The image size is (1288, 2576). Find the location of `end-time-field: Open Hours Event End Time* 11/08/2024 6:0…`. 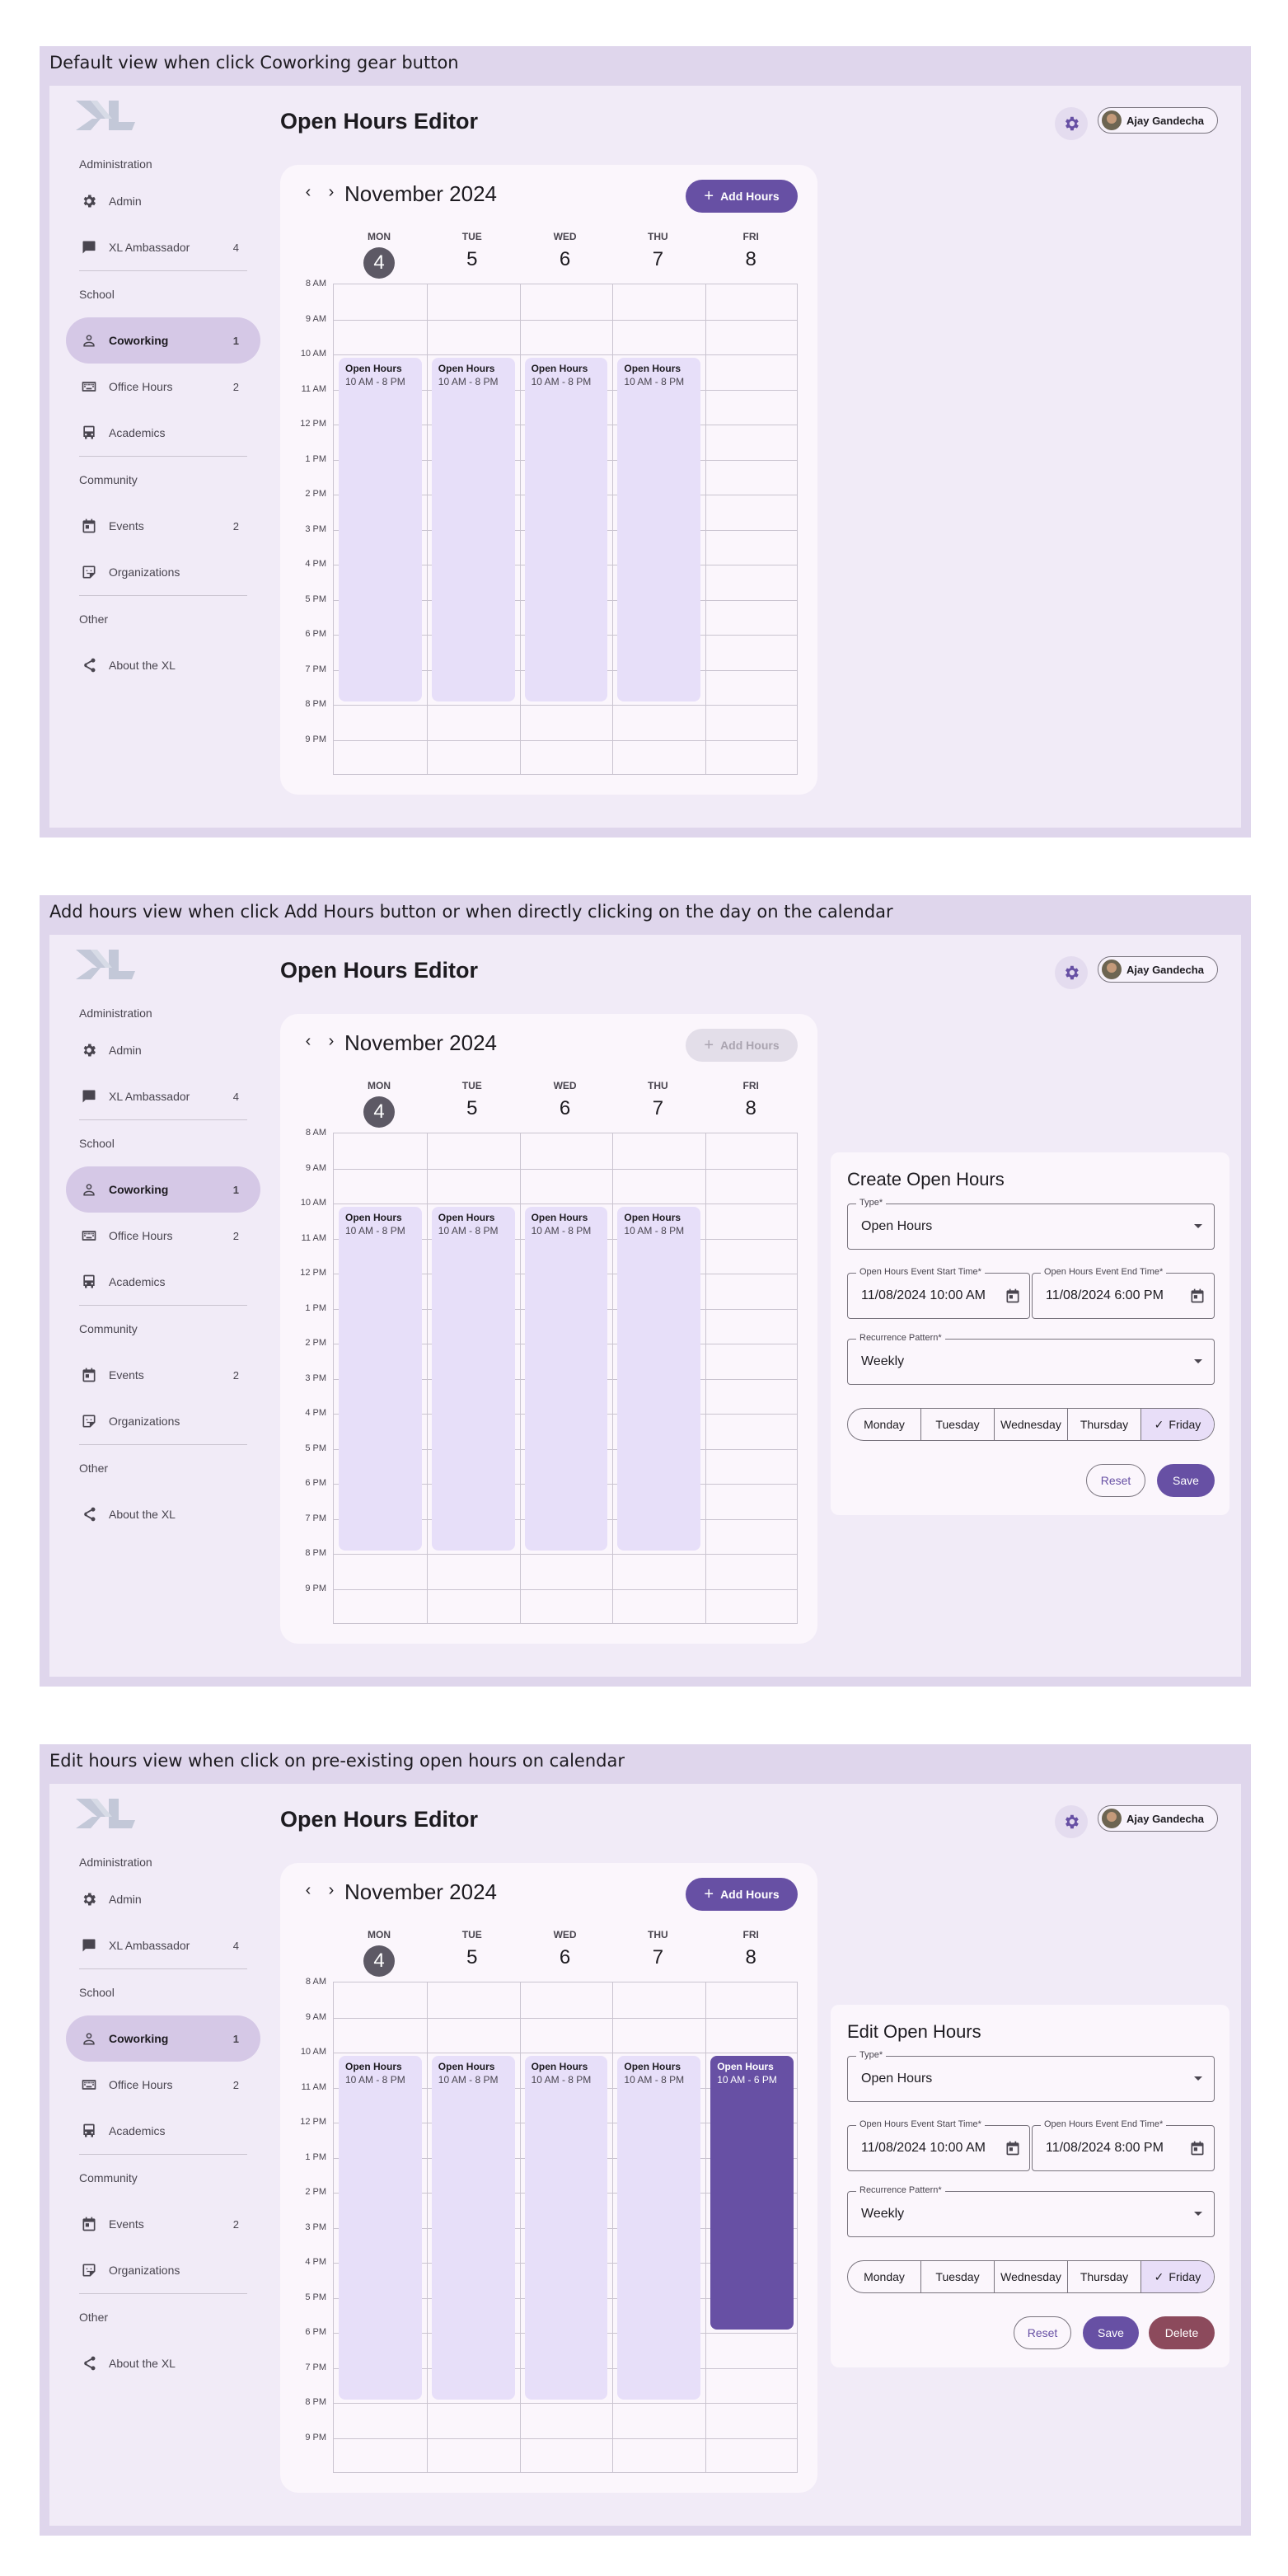

end-time-field: Open Hours Event End Time* 11/08/2024 6:0… is located at coordinates (1123, 1293).